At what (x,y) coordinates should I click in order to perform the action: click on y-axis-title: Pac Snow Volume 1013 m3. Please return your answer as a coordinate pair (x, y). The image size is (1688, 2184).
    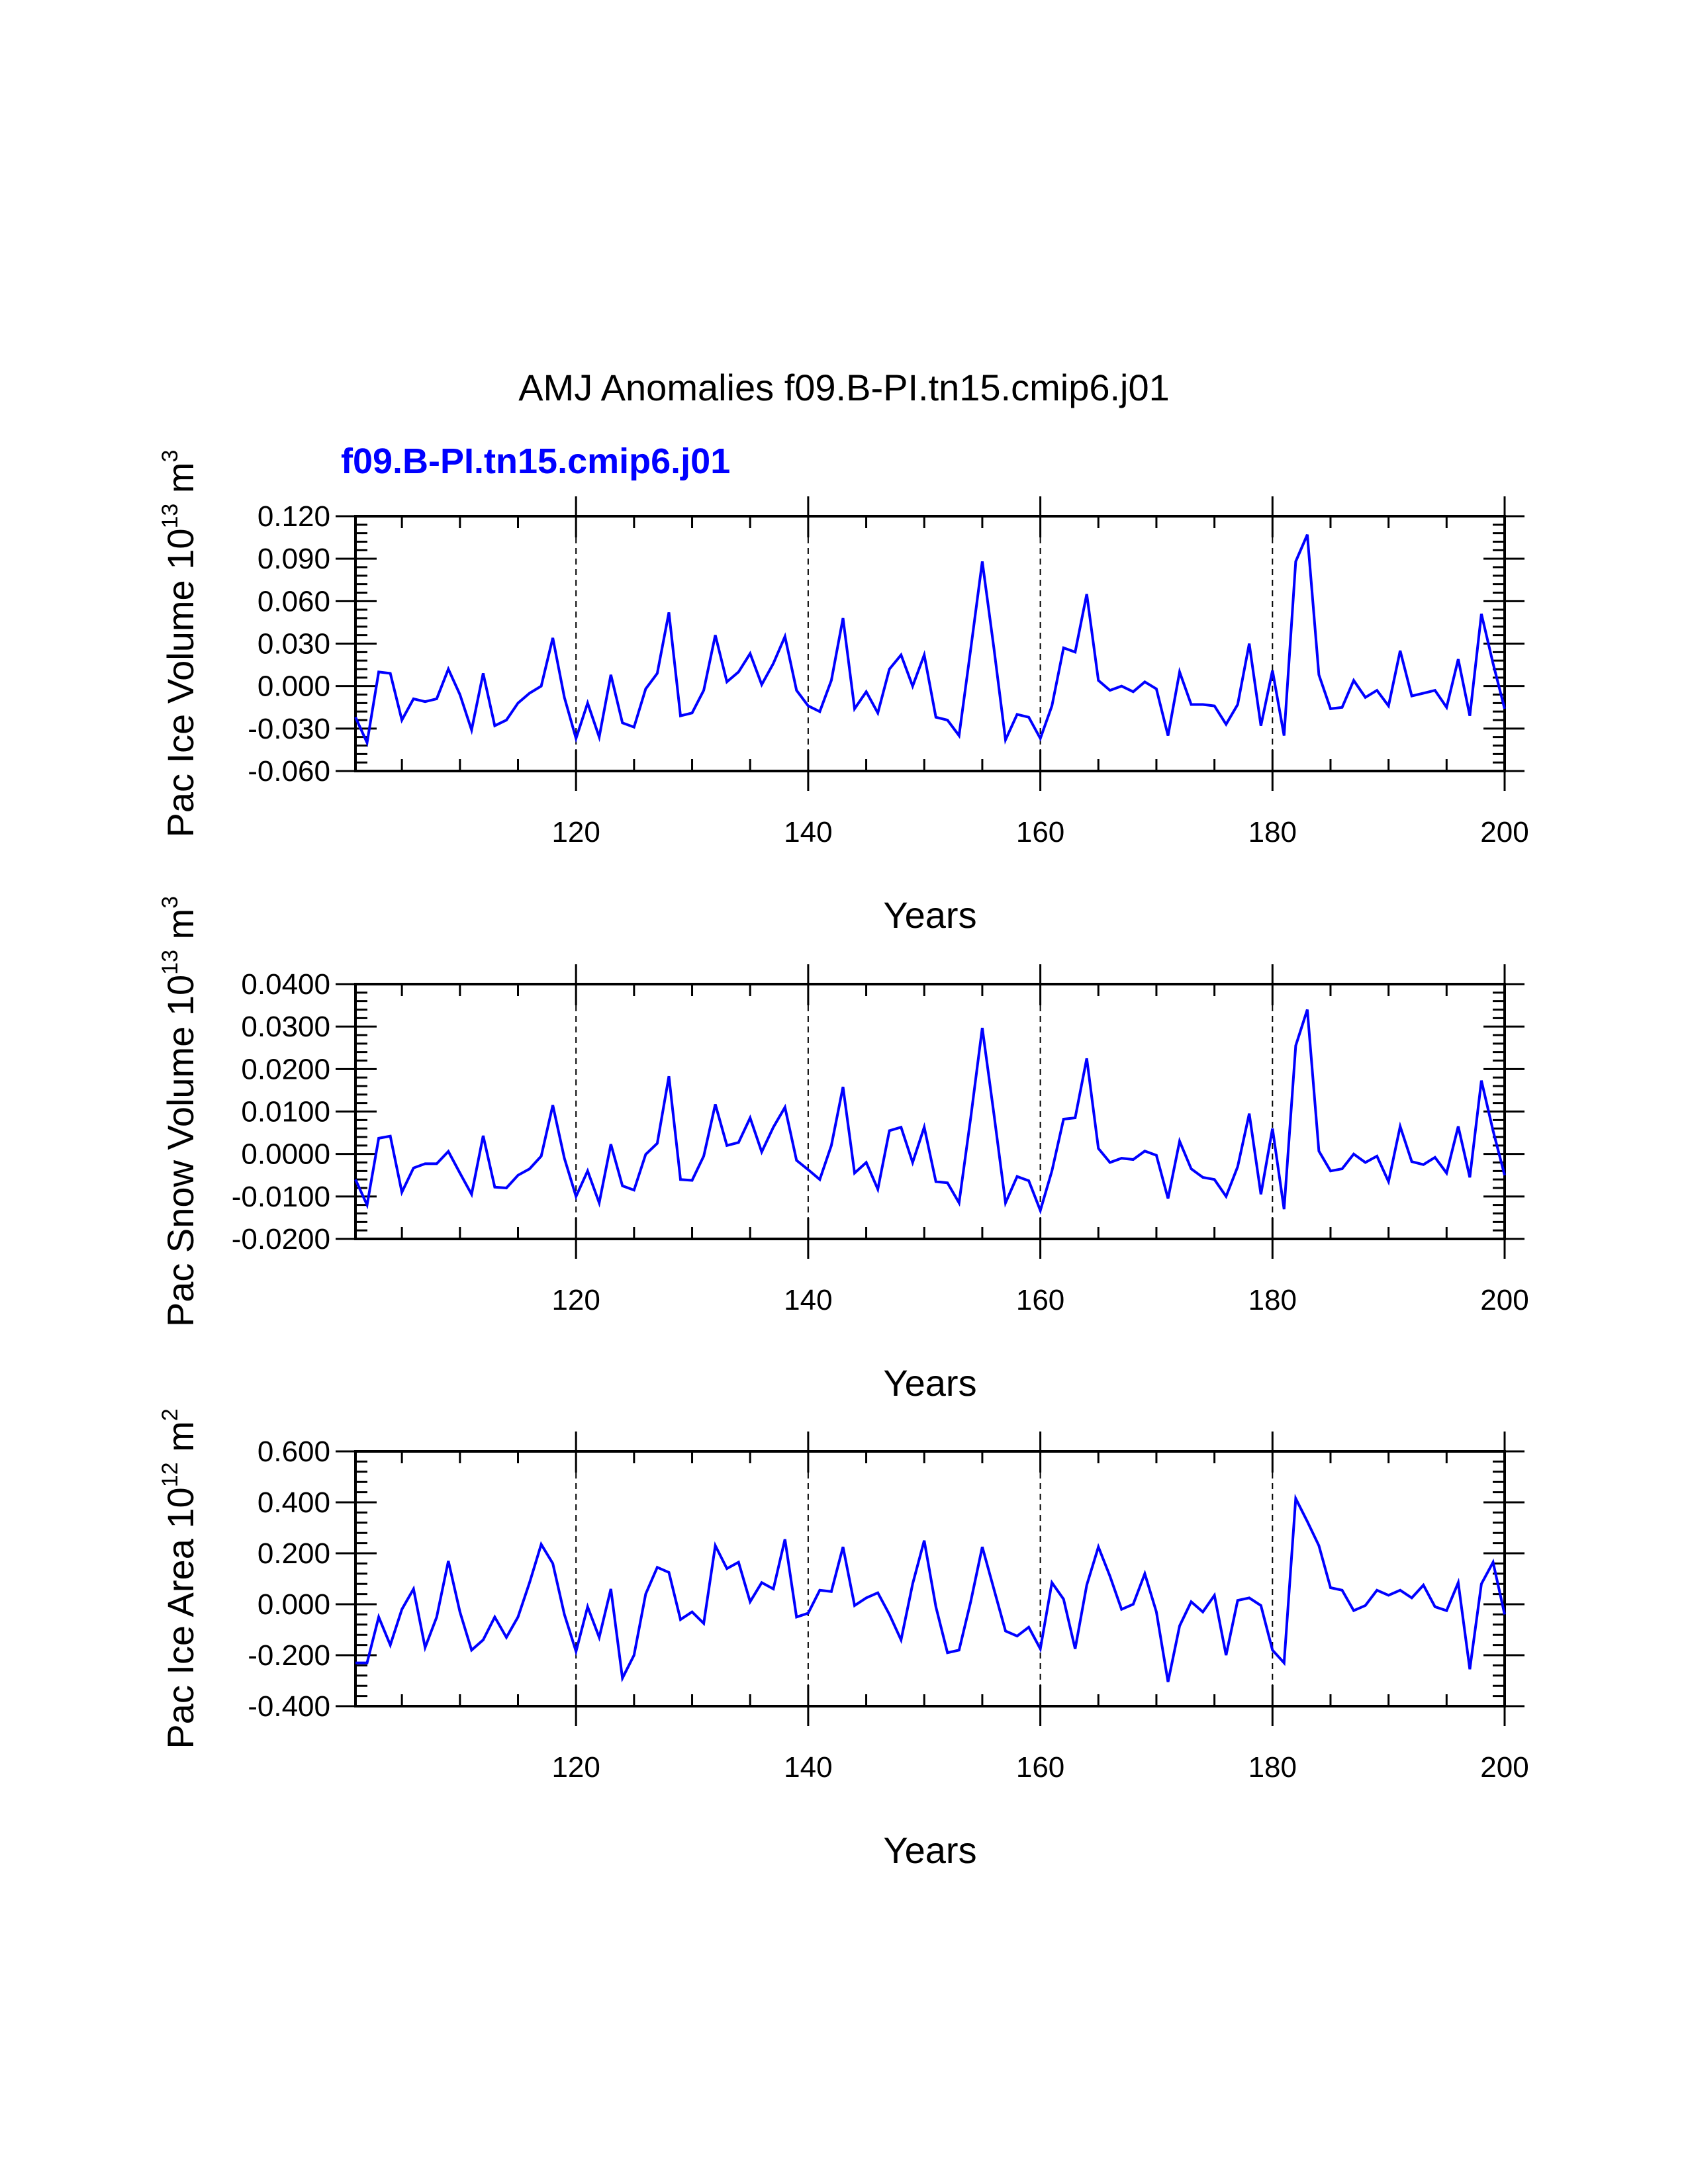
    Looking at the image, I should click on (179, 1112).